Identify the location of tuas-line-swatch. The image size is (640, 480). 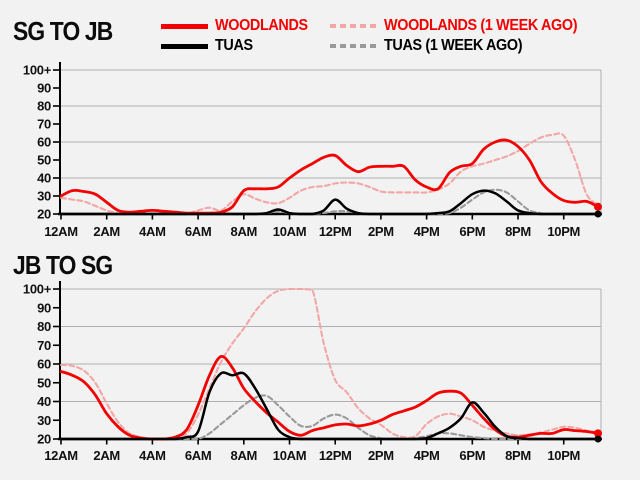
(184, 46).